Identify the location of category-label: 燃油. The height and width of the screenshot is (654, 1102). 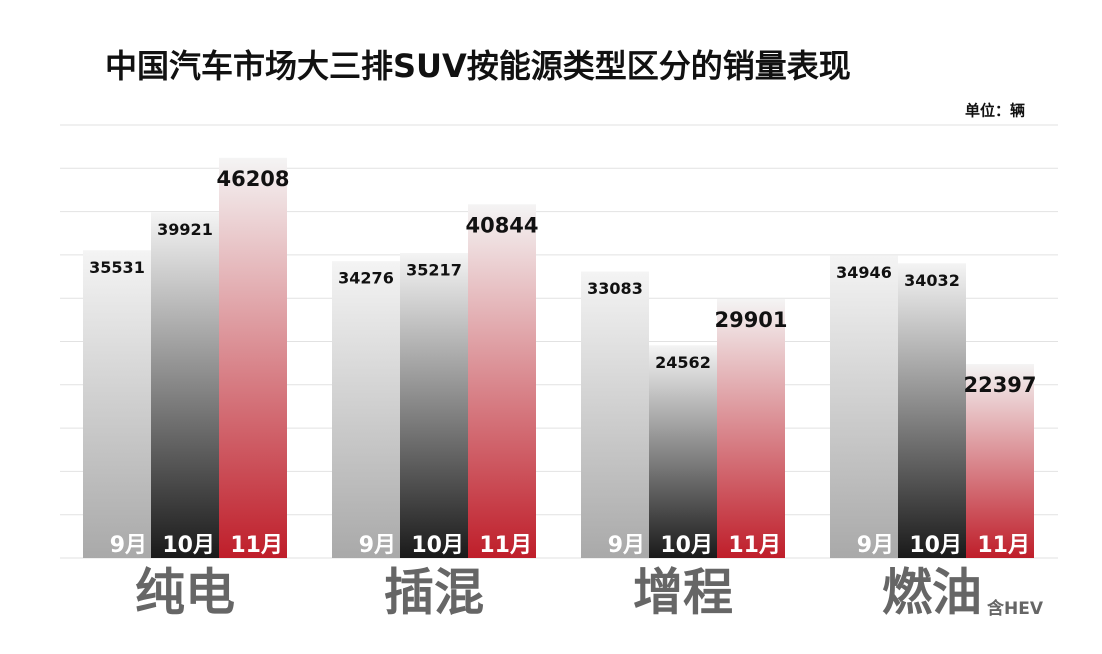
(932, 593).